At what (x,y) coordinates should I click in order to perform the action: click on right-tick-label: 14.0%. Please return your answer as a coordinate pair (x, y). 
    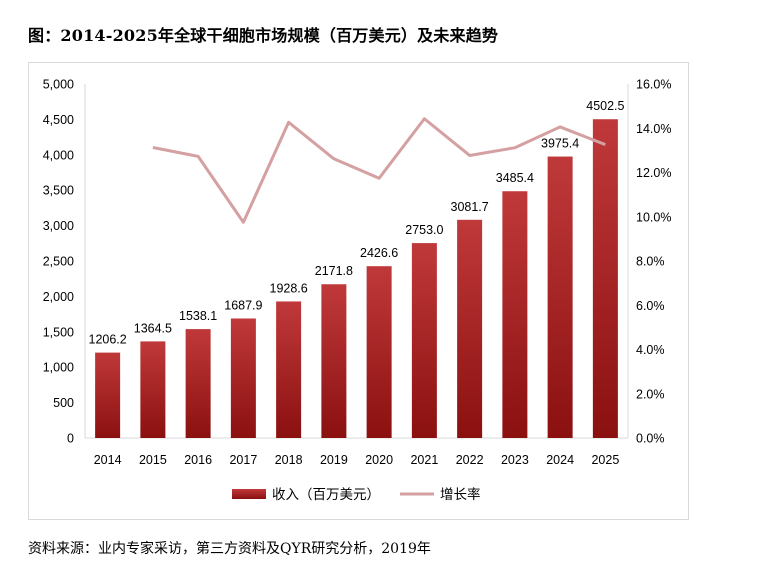
    Looking at the image, I should click on (653, 129).